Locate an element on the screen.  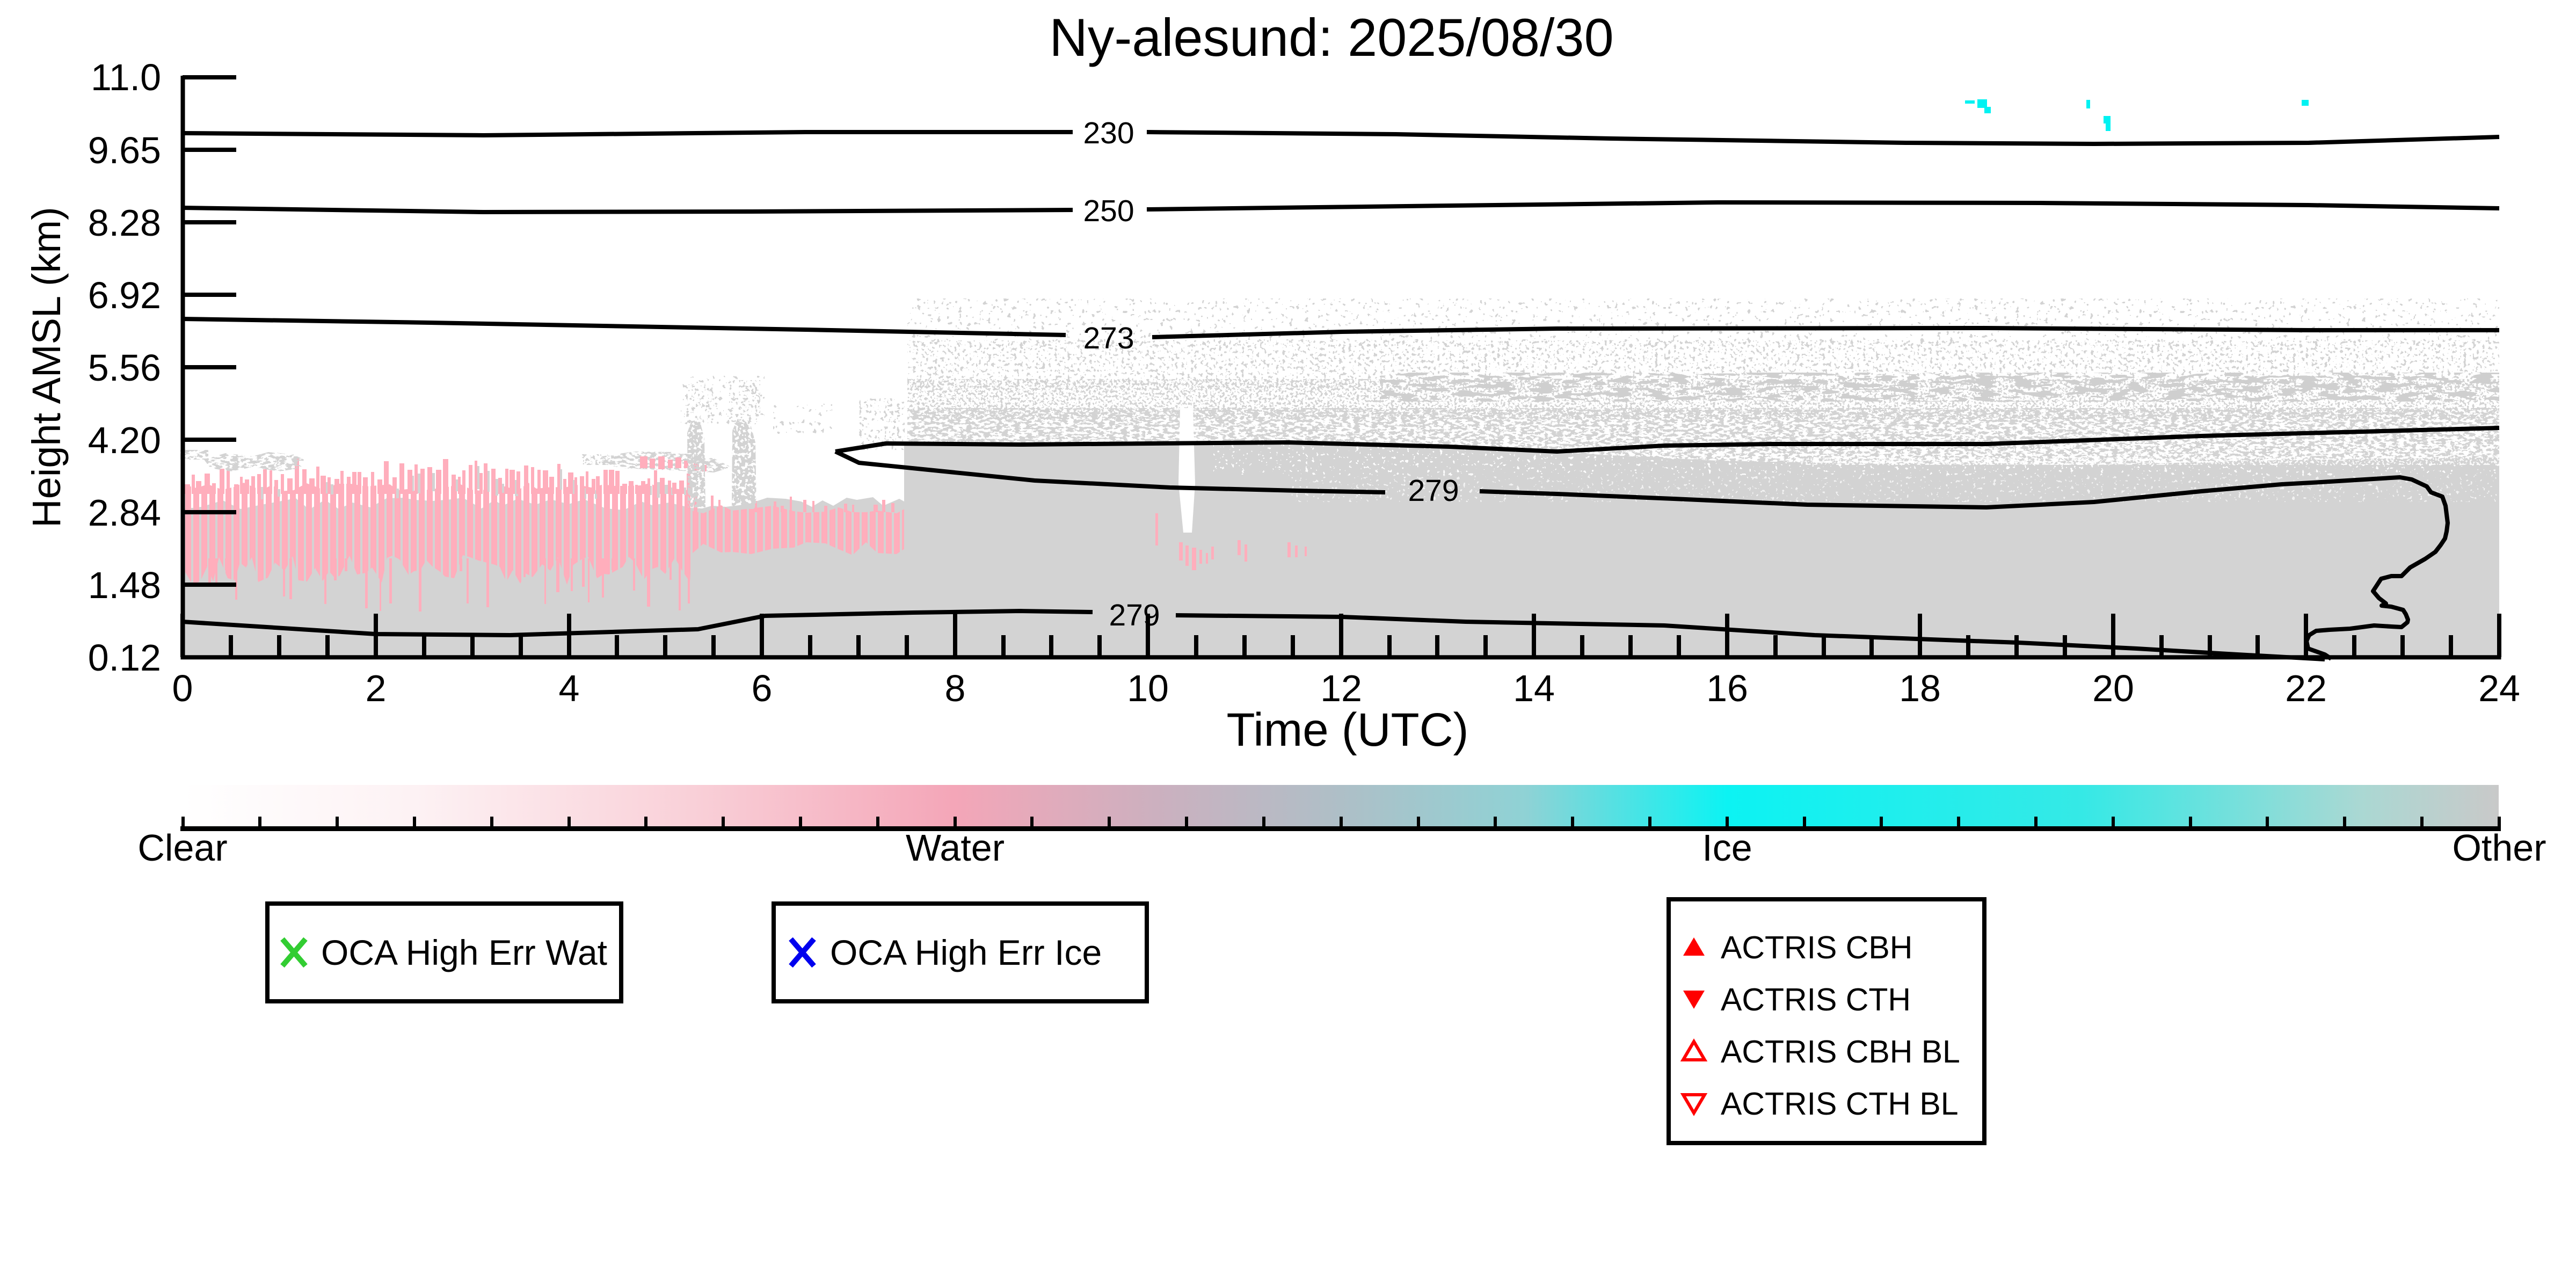
svg-text: 8.28 is located at coordinates (124, 223).